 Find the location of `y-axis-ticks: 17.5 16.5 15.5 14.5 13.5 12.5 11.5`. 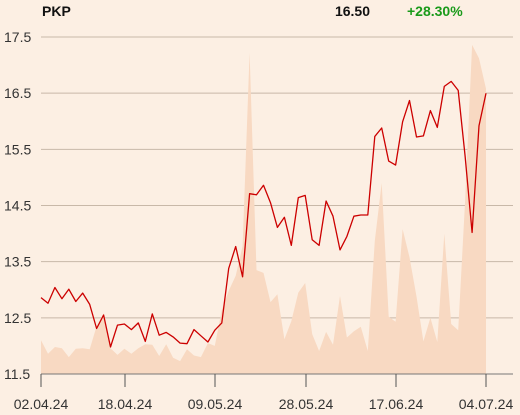

y-axis-ticks: 17.5 16.5 15.5 14.5 13.5 12.5 11.5 is located at coordinates (17, 205).